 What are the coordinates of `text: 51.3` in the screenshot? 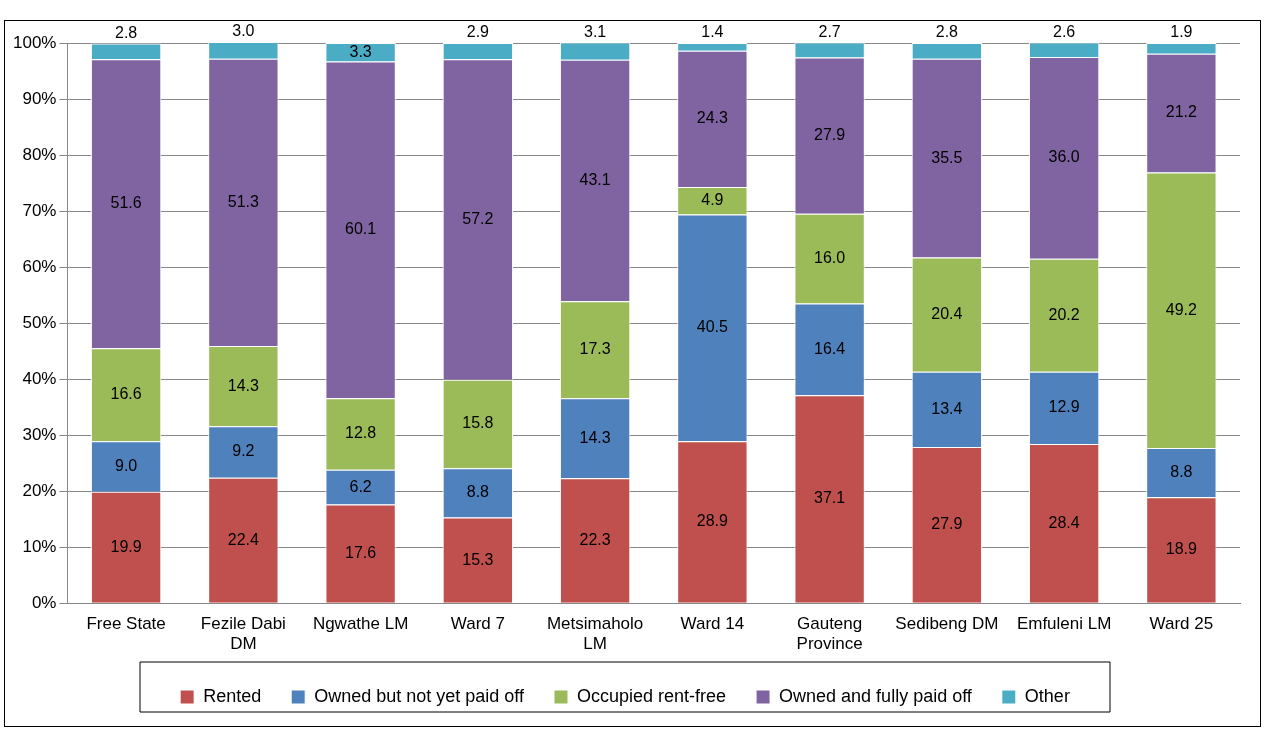 It's located at (243, 201).